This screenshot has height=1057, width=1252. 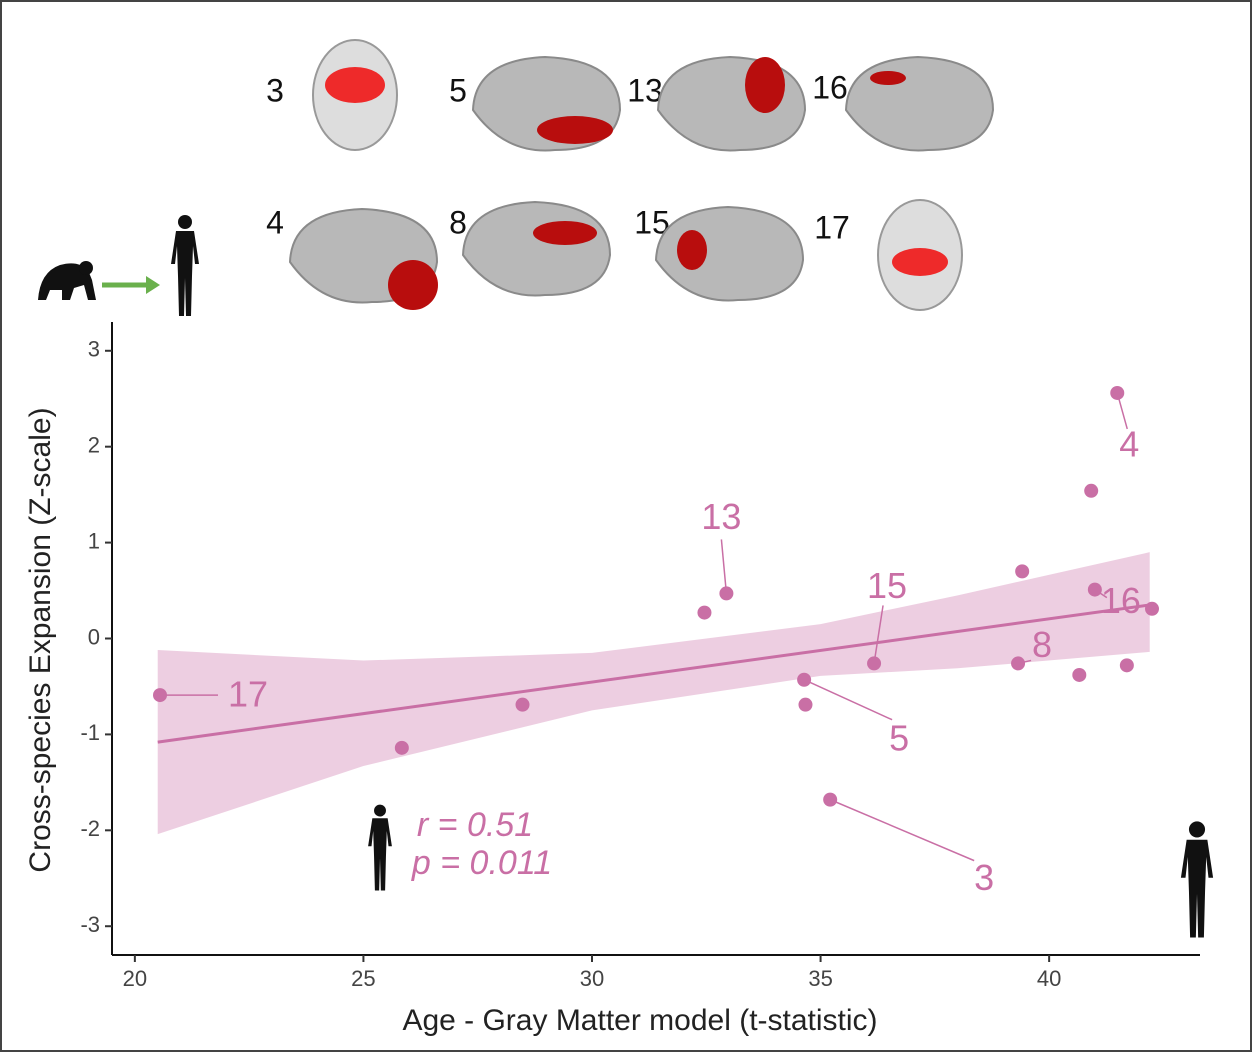 What do you see at coordinates (135, 978) in the screenshot?
I see `x-tick-label: 20` at bounding box center [135, 978].